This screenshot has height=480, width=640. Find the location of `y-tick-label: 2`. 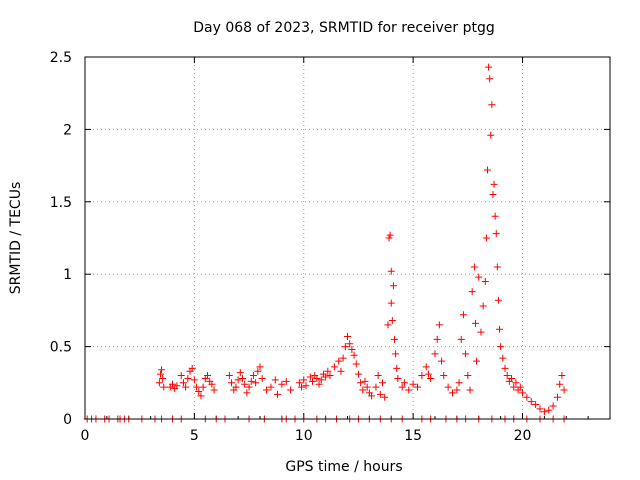

y-tick-label: 2 is located at coordinates (67, 130).